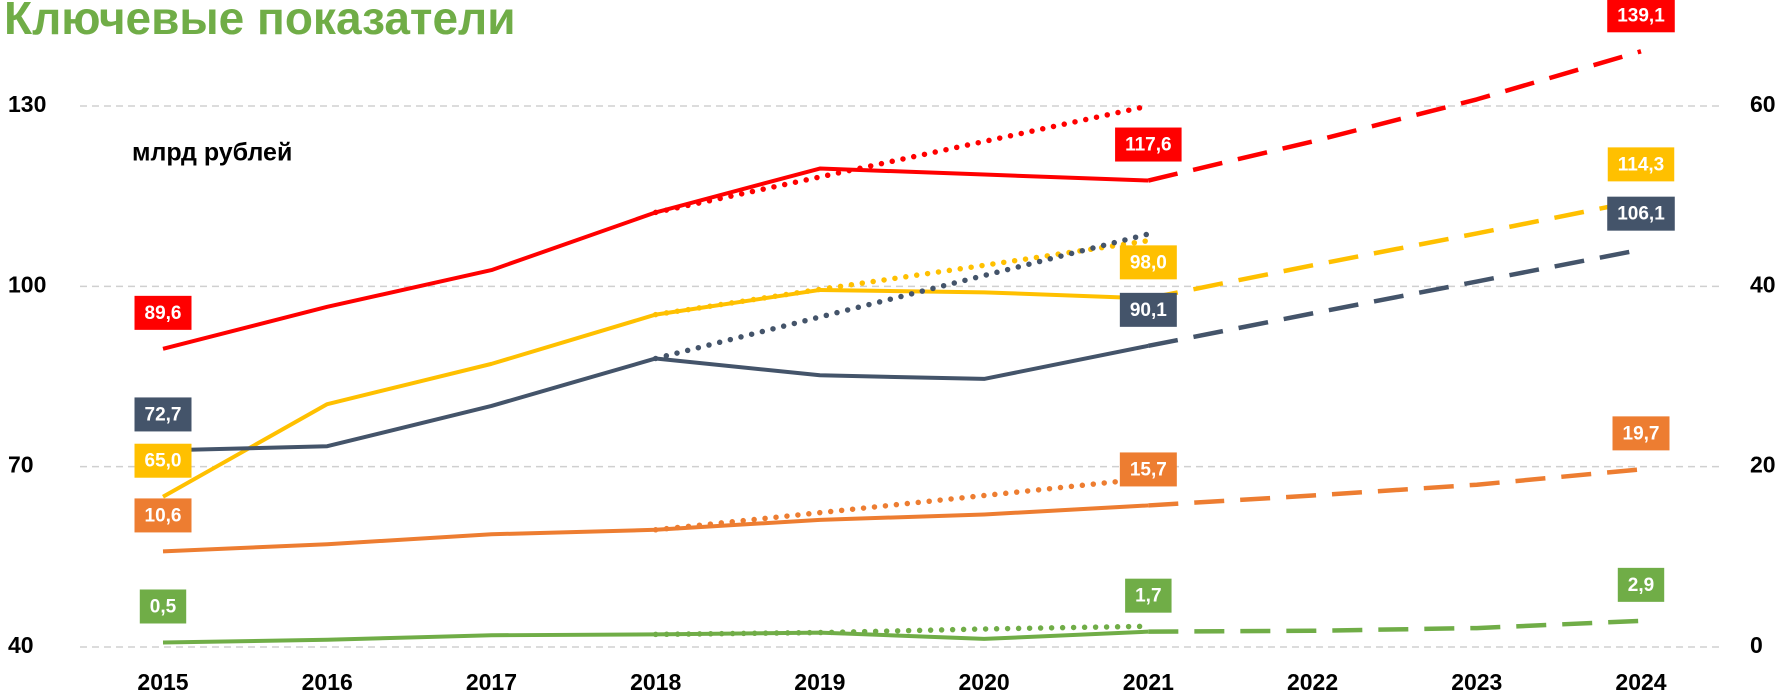 The image size is (1787, 700). Describe the element at coordinates (1476, 682) in the screenshot. I see `x-tick-label: 2023` at that location.